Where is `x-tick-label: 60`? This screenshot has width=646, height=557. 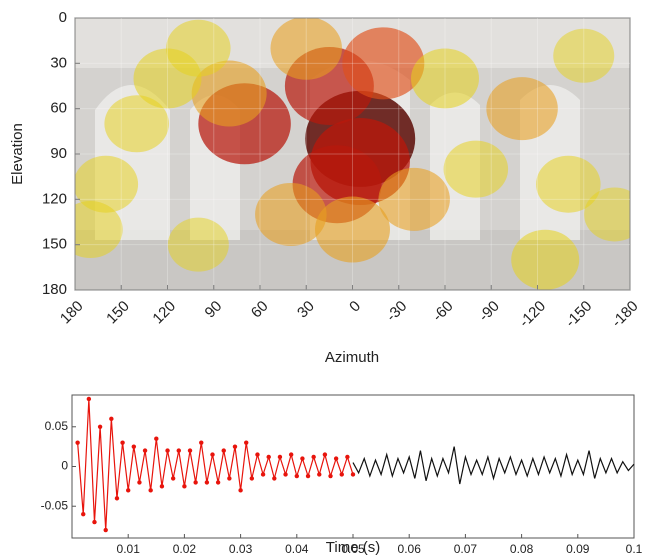
x-tick-label: 60 is located at coordinates (260, 310).